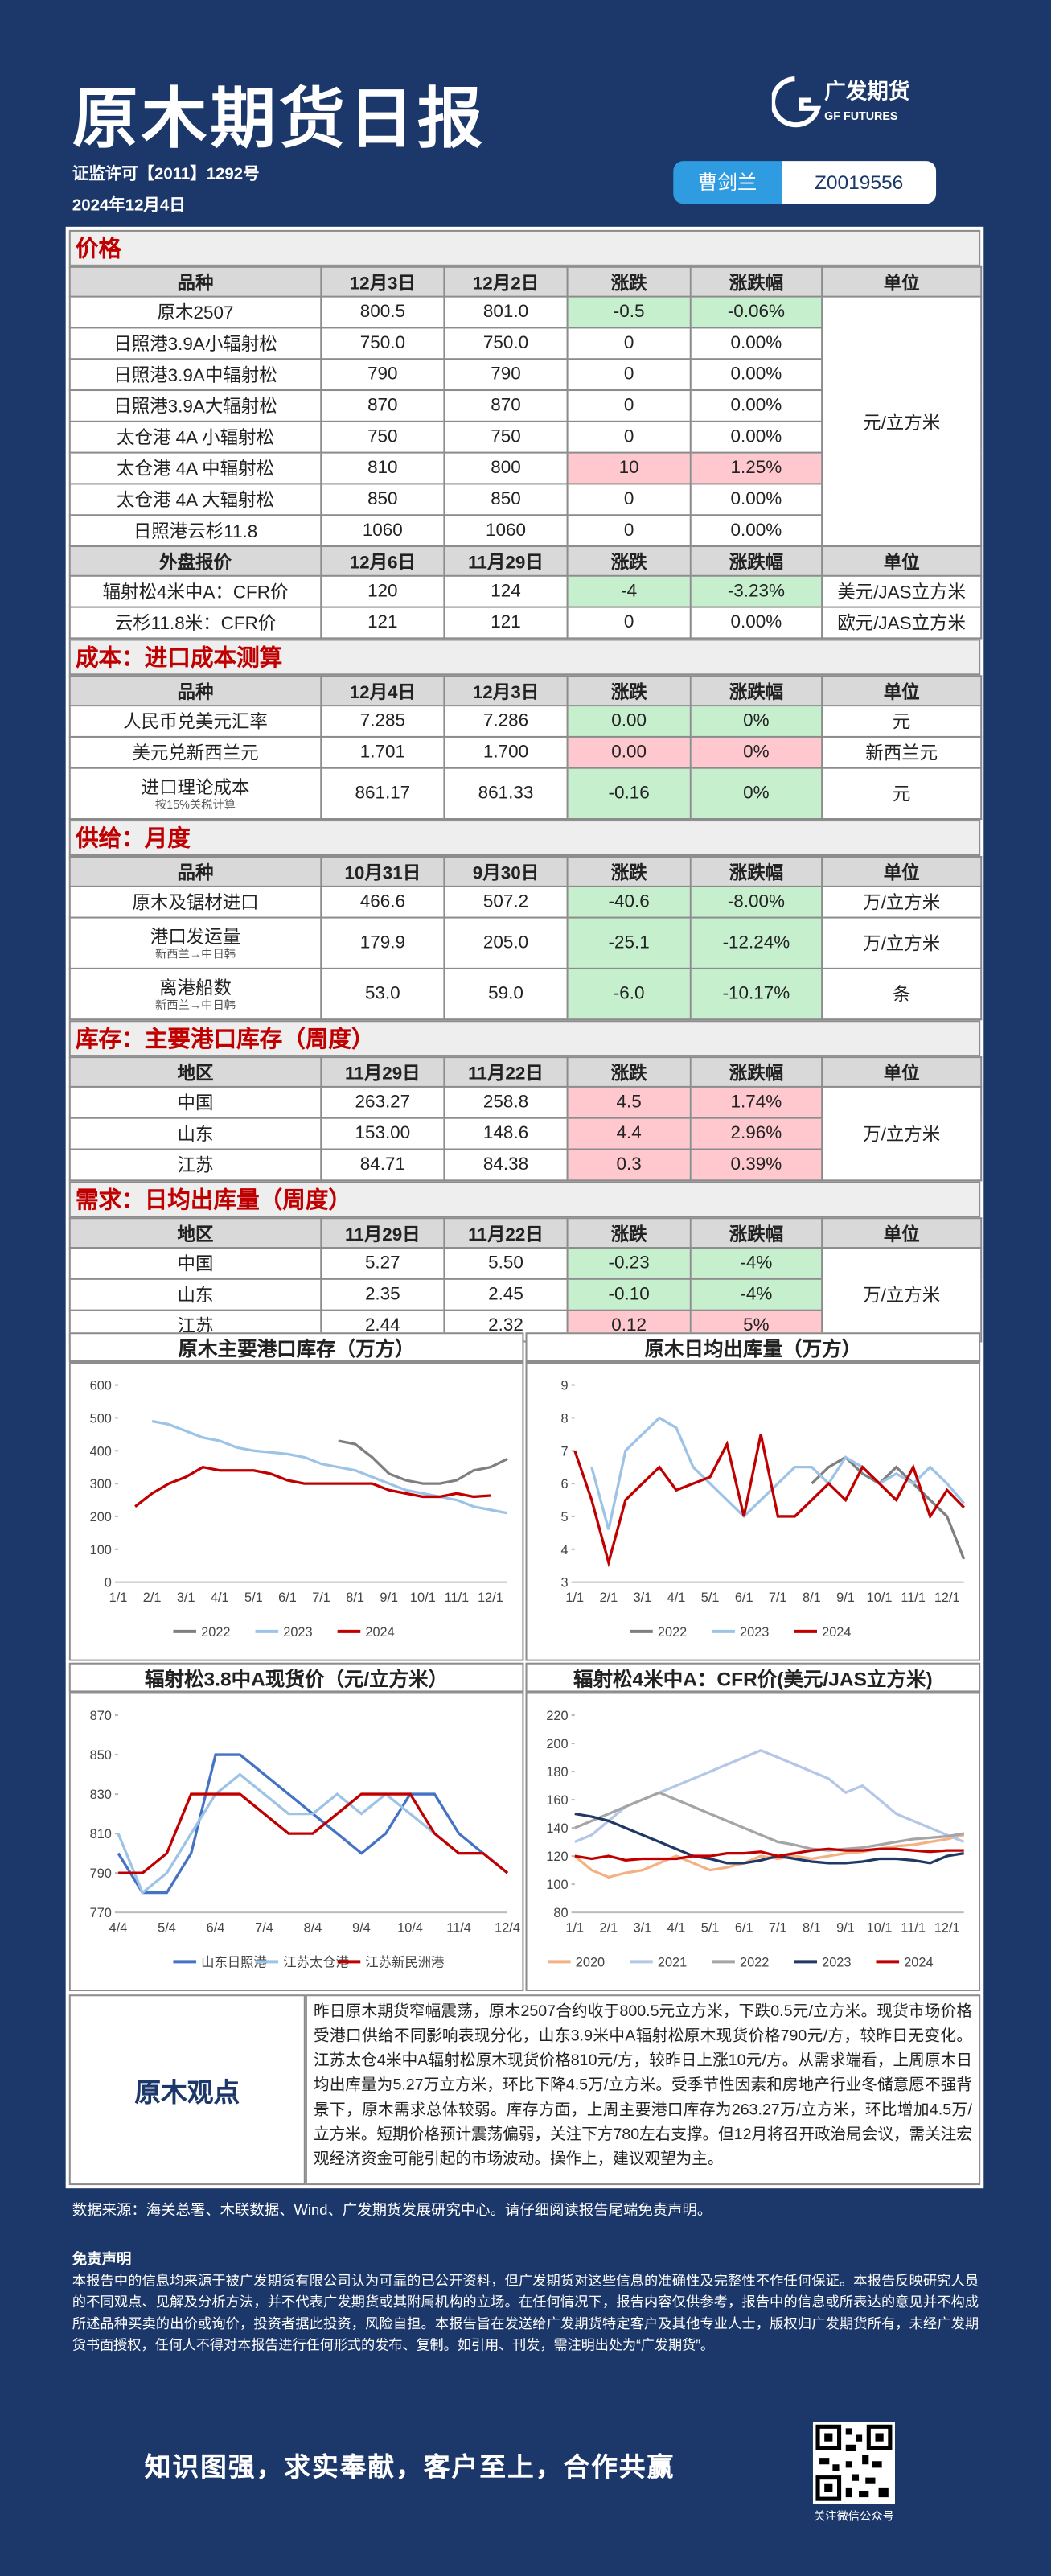 This screenshot has height=2576, width=1051. Describe the element at coordinates (754, 1962) in the screenshot. I see `legend-label: 2022` at that location.